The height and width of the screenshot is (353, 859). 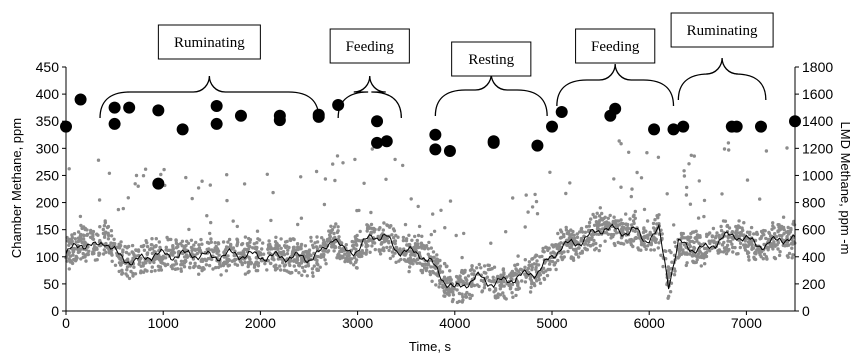 What do you see at coordinates (814, 284) in the screenshot?
I see `right-y-tick-label: 200` at bounding box center [814, 284].